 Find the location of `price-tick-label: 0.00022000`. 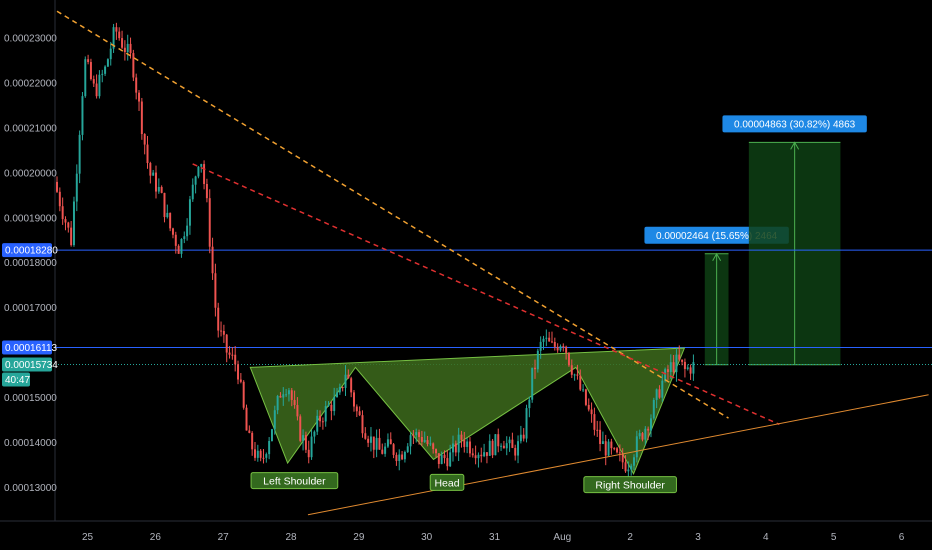

price-tick-label: 0.00022000 is located at coordinates (30, 84).